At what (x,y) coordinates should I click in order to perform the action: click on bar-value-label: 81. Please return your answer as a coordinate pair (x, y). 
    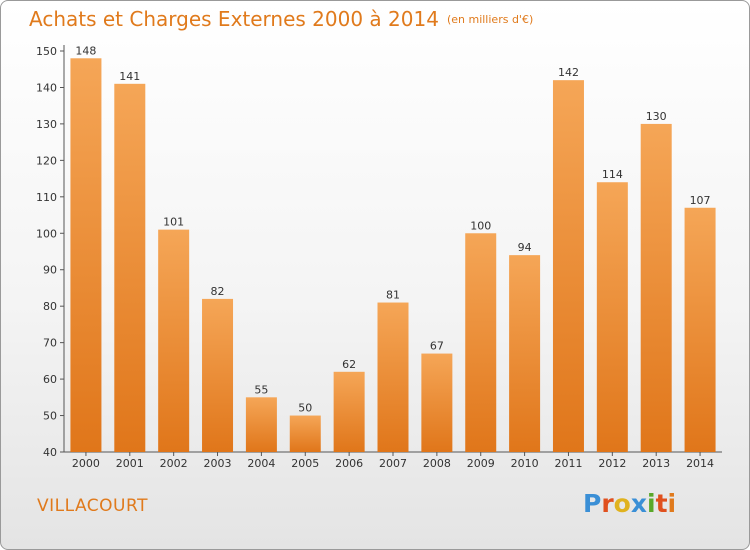
    Looking at the image, I should click on (393, 295).